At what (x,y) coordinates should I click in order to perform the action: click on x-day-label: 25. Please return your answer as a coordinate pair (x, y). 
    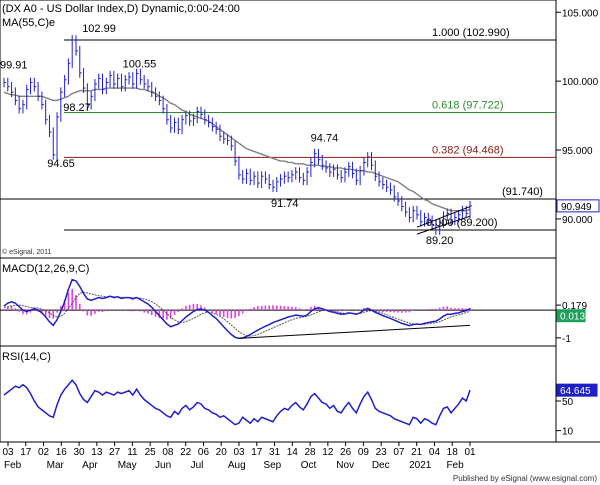
    Looking at the image, I should click on (151, 452).